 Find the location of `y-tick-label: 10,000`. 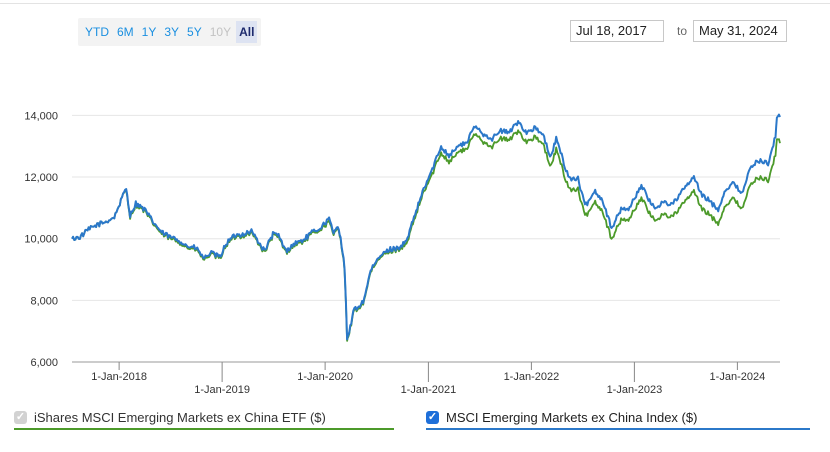

y-tick-label: 10,000 is located at coordinates (41, 240).